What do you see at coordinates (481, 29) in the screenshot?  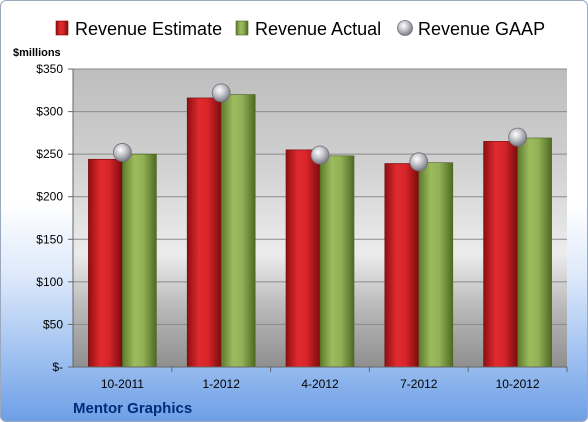 I see `legend-label: Revenue GAAP` at bounding box center [481, 29].